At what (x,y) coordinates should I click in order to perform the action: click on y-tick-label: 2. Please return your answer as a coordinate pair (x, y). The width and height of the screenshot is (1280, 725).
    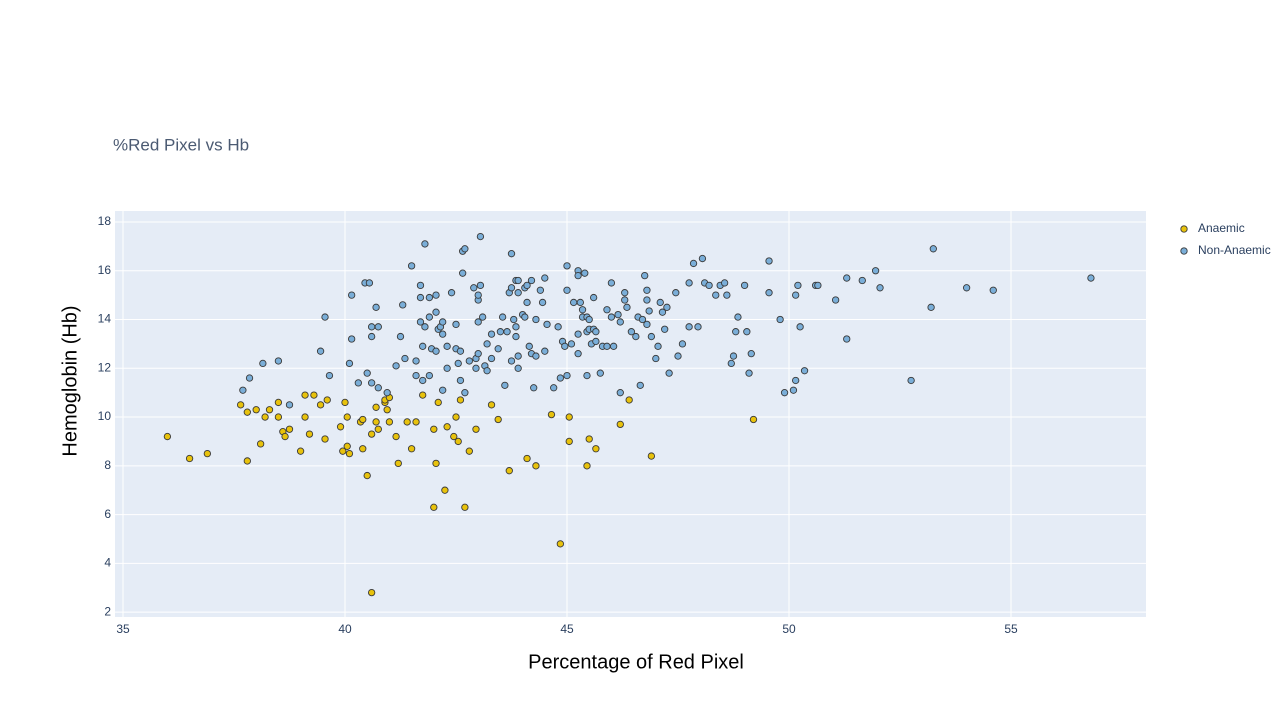
    Looking at the image, I should click on (107, 611).